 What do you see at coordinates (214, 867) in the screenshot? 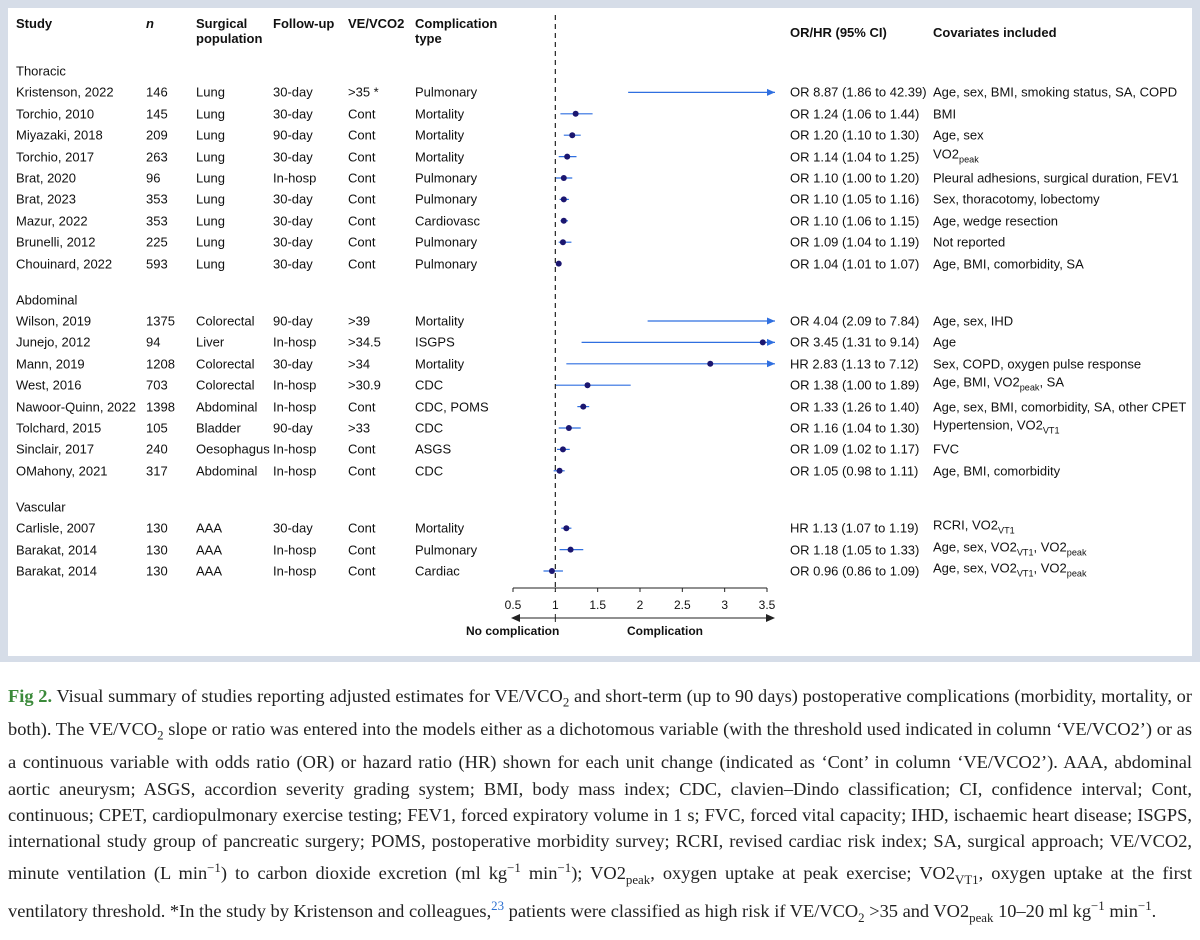
I see `superscript: −1` at bounding box center [214, 867].